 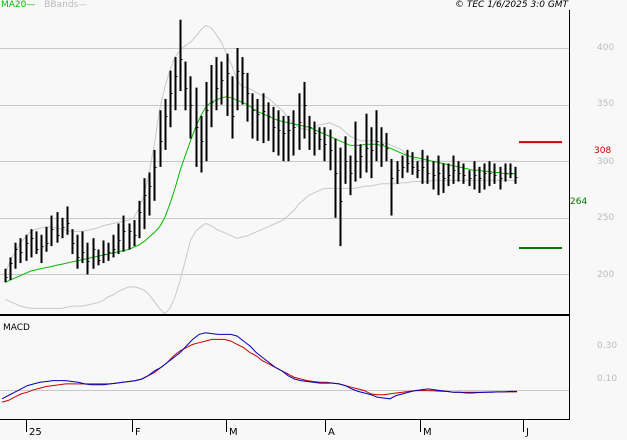 I want to click on macd-panel-title: MACD, so click(x=16, y=328).